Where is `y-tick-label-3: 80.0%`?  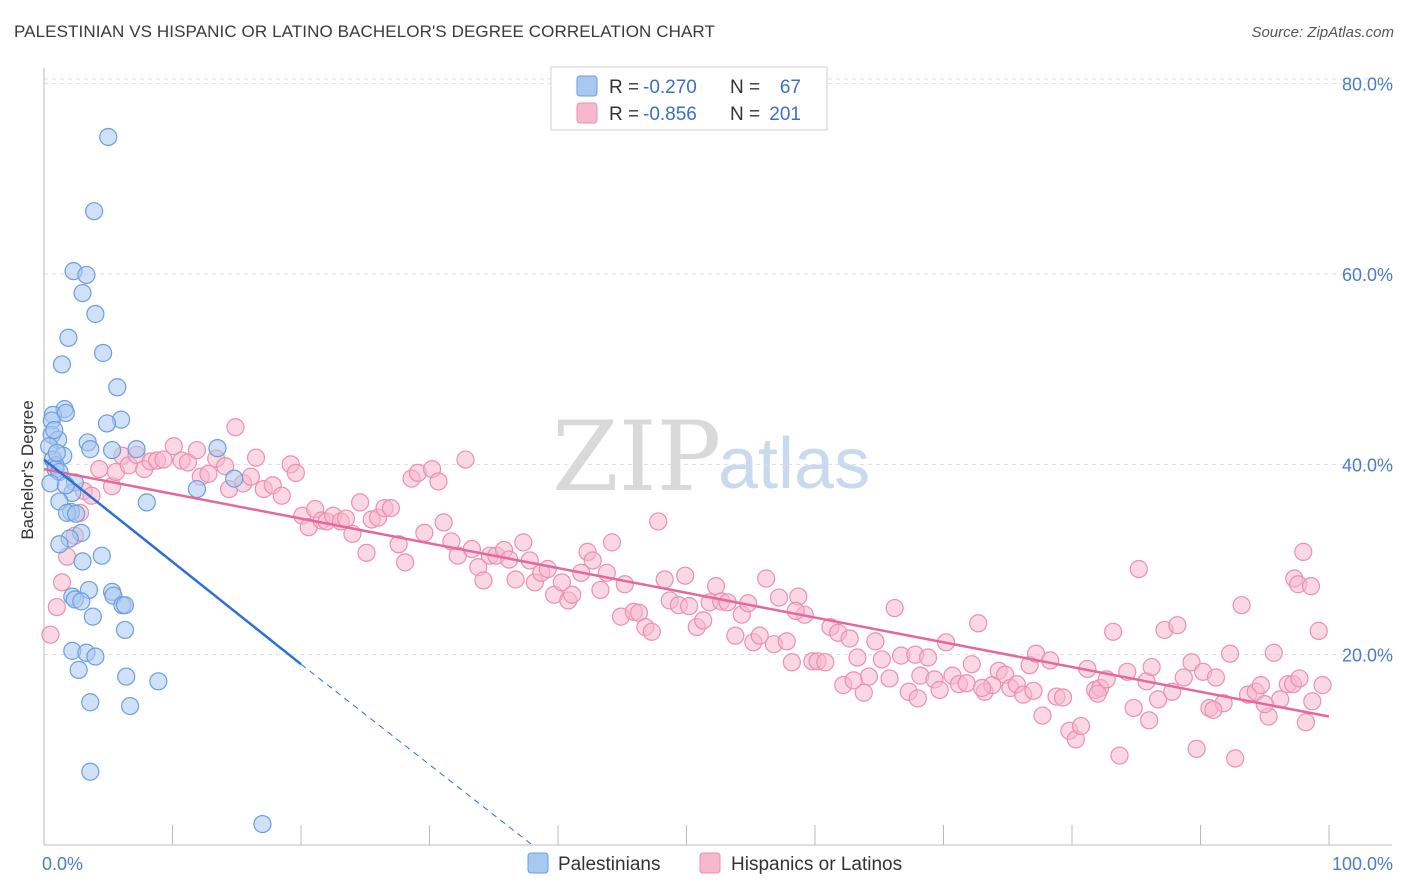
y-tick-label-3: 80.0% is located at coordinates (1367, 85).